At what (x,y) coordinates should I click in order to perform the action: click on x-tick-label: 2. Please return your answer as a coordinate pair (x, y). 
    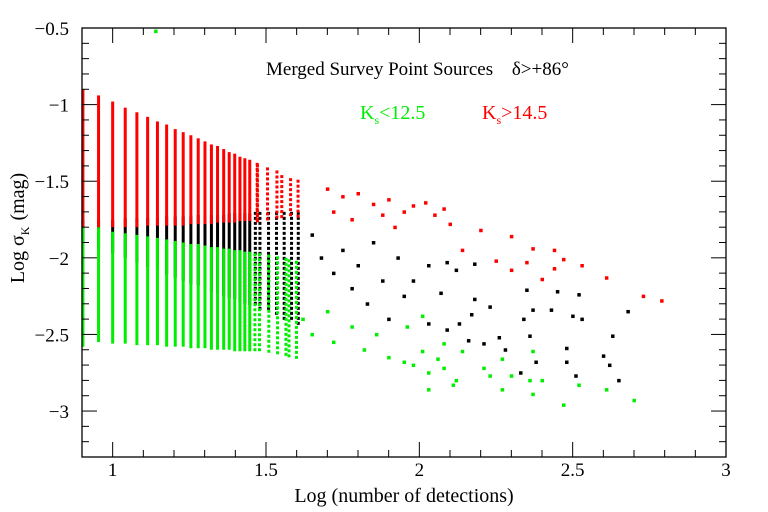
    Looking at the image, I should click on (420, 470).